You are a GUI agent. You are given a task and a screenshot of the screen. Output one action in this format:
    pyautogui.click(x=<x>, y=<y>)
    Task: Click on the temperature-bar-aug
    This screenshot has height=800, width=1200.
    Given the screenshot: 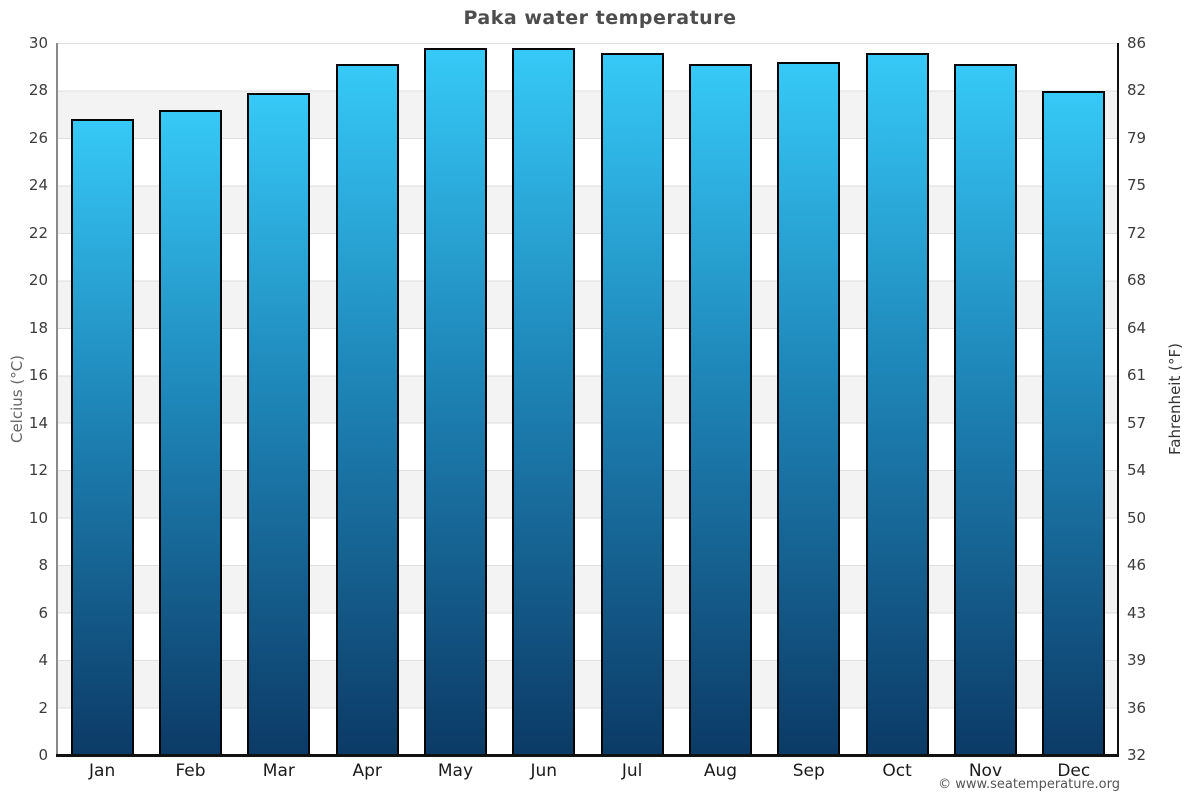 What is the action you would take?
    pyautogui.click(x=720, y=409)
    